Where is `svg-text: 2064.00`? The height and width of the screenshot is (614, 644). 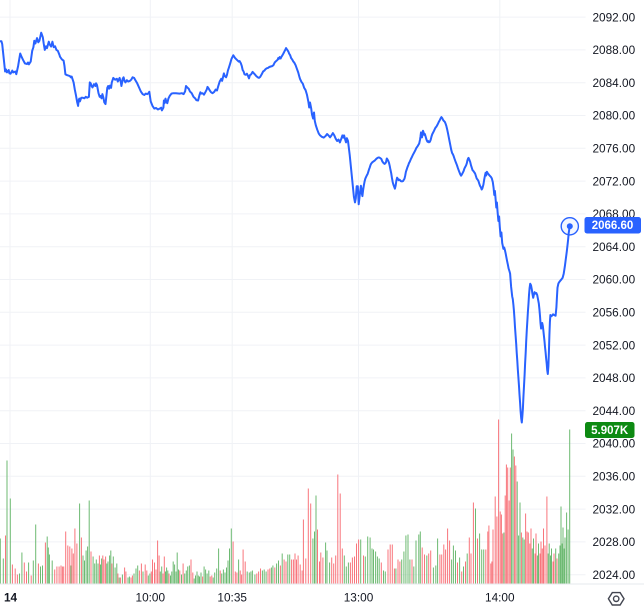
svg-text: 2064.00 is located at coordinates (614, 247).